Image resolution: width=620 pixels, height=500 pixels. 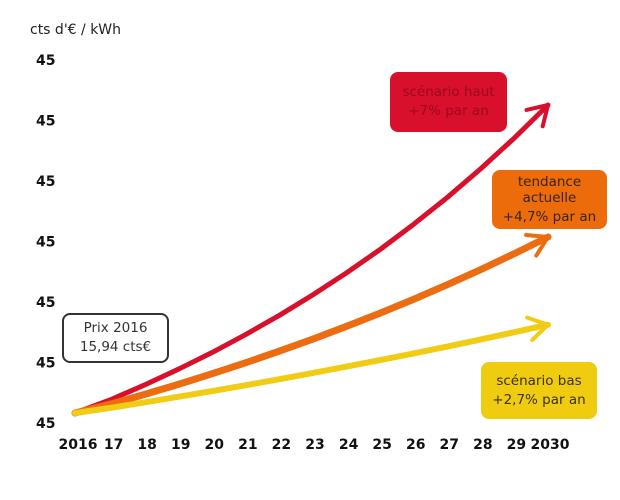 What do you see at coordinates (146, 445) in the screenshot?
I see `x-tick-label: 18` at bounding box center [146, 445].